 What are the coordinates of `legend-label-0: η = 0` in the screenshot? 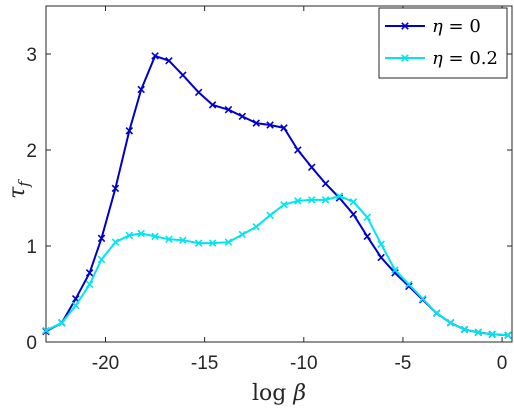 It's located at (456, 26).